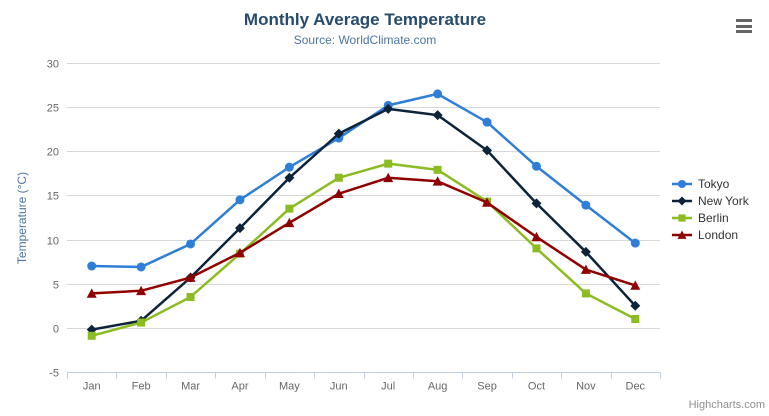  I want to click on data-point-tokyo-may, so click(289, 167).